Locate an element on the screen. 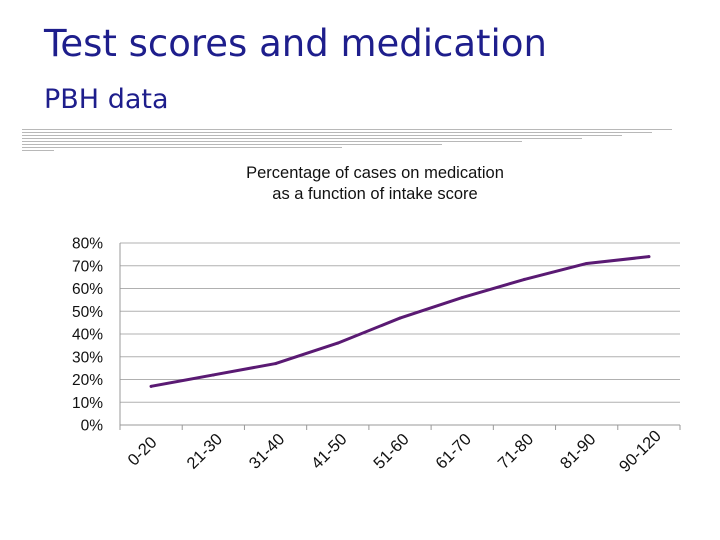  x-tick-label: 90-120 is located at coordinates (640, 451).